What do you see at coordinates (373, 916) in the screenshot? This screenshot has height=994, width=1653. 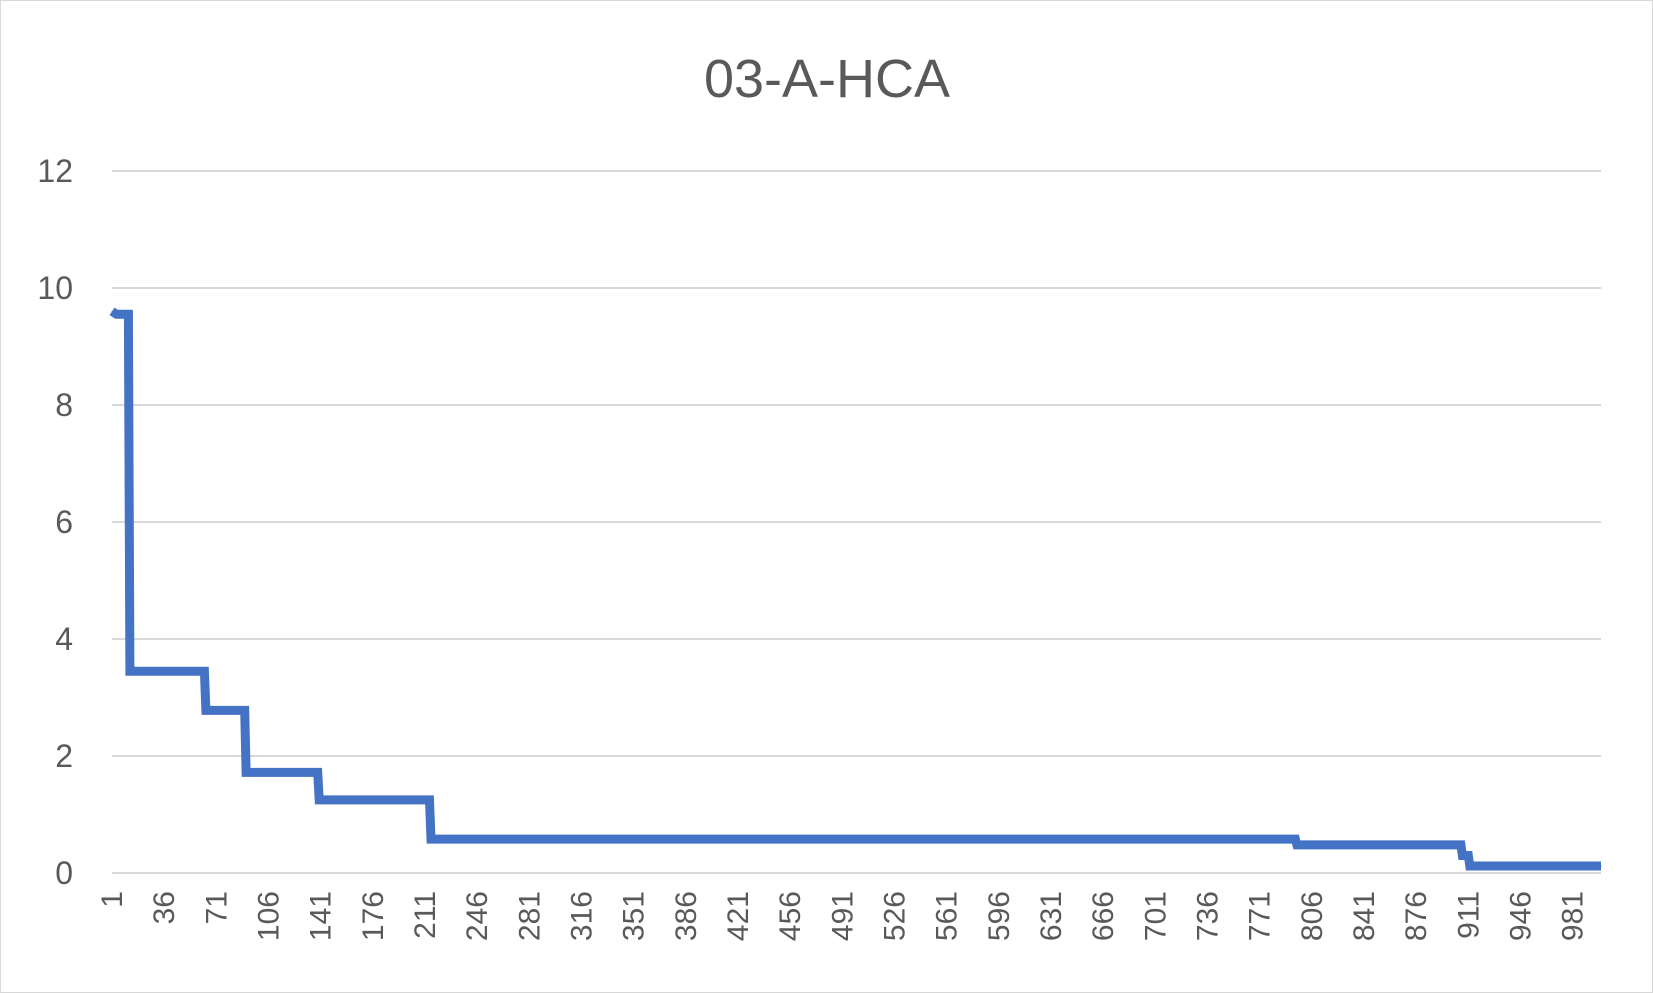 I see `x-tick-label: 176` at bounding box center [373, 916].